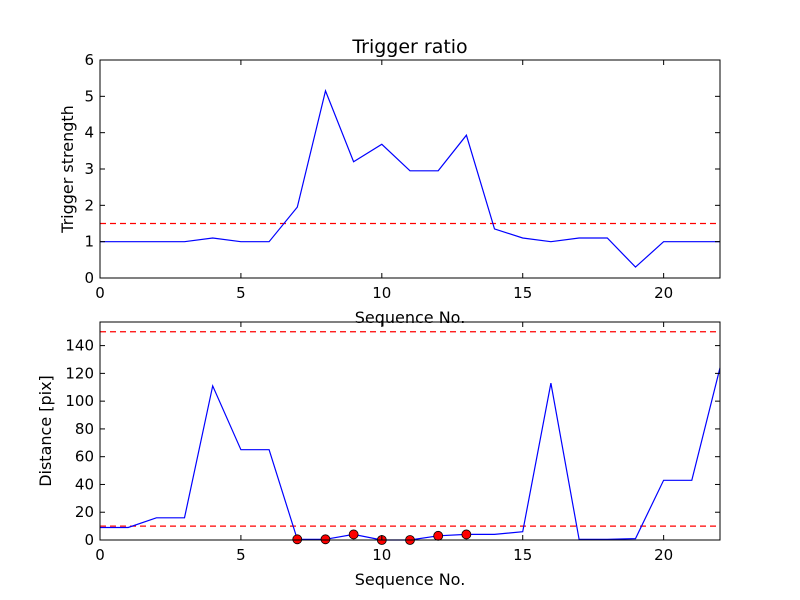  What do you see at coordinates (45, 431) in the screenshot?
I see `y-axis-label: Distance [pix]` at bounding box center [45, 431].